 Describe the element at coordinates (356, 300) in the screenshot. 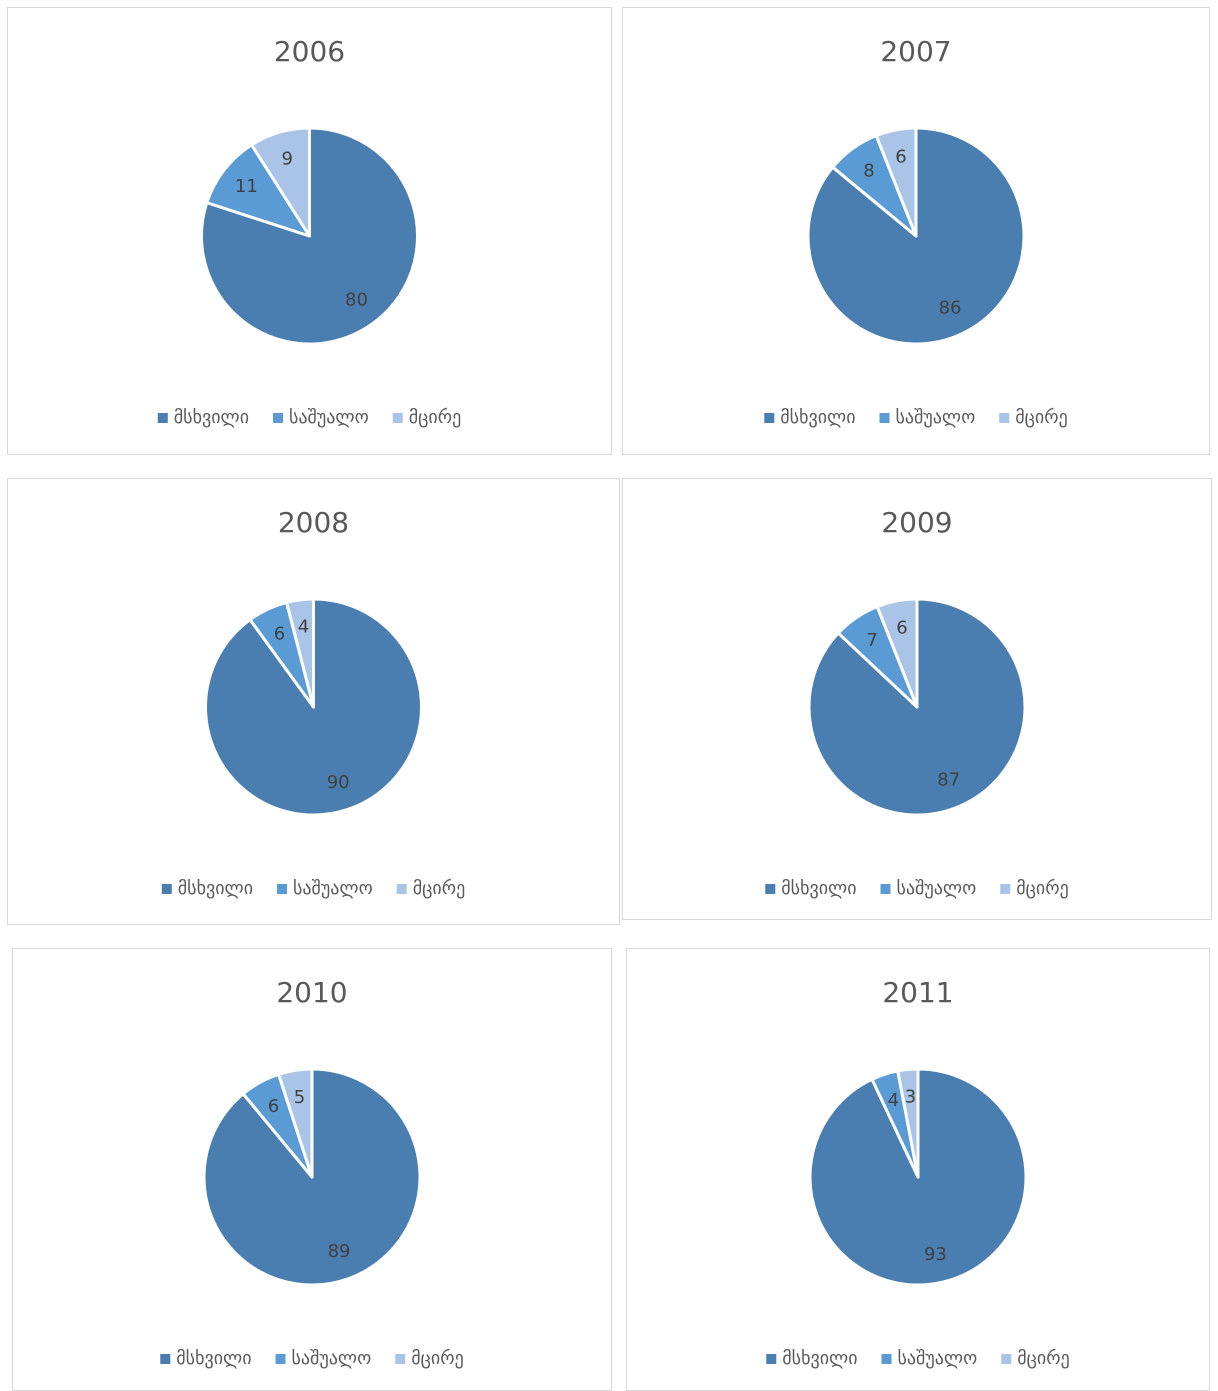

I see `data-label: 80` at that location.